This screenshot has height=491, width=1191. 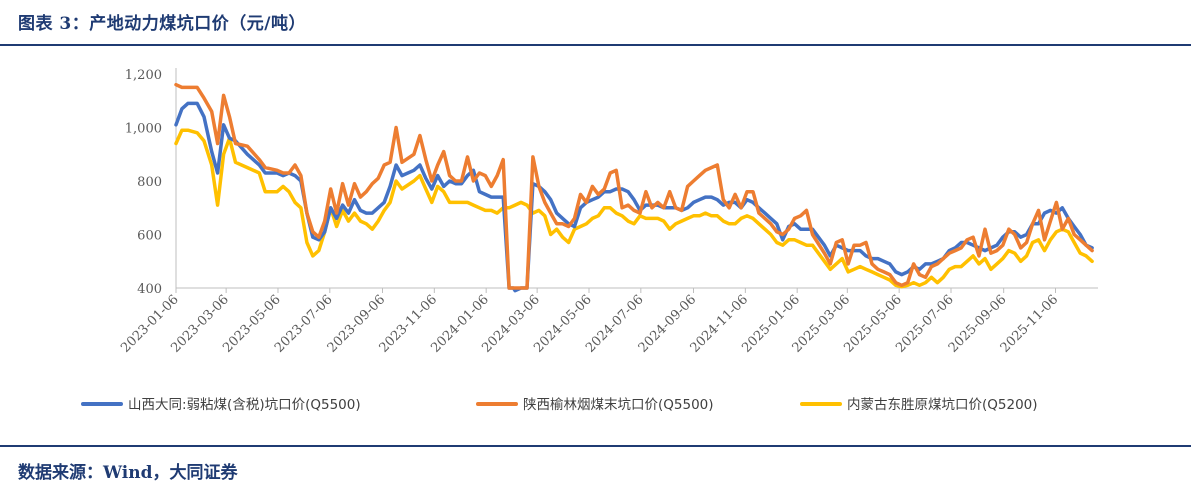 What do you see at coordinates (942, 405) in the screenshot?
I see `legend-label-neimenggu-dongsheng: 内蒙古东胜原煤坑口价(Q5200)` at bounding box center [942, 405].